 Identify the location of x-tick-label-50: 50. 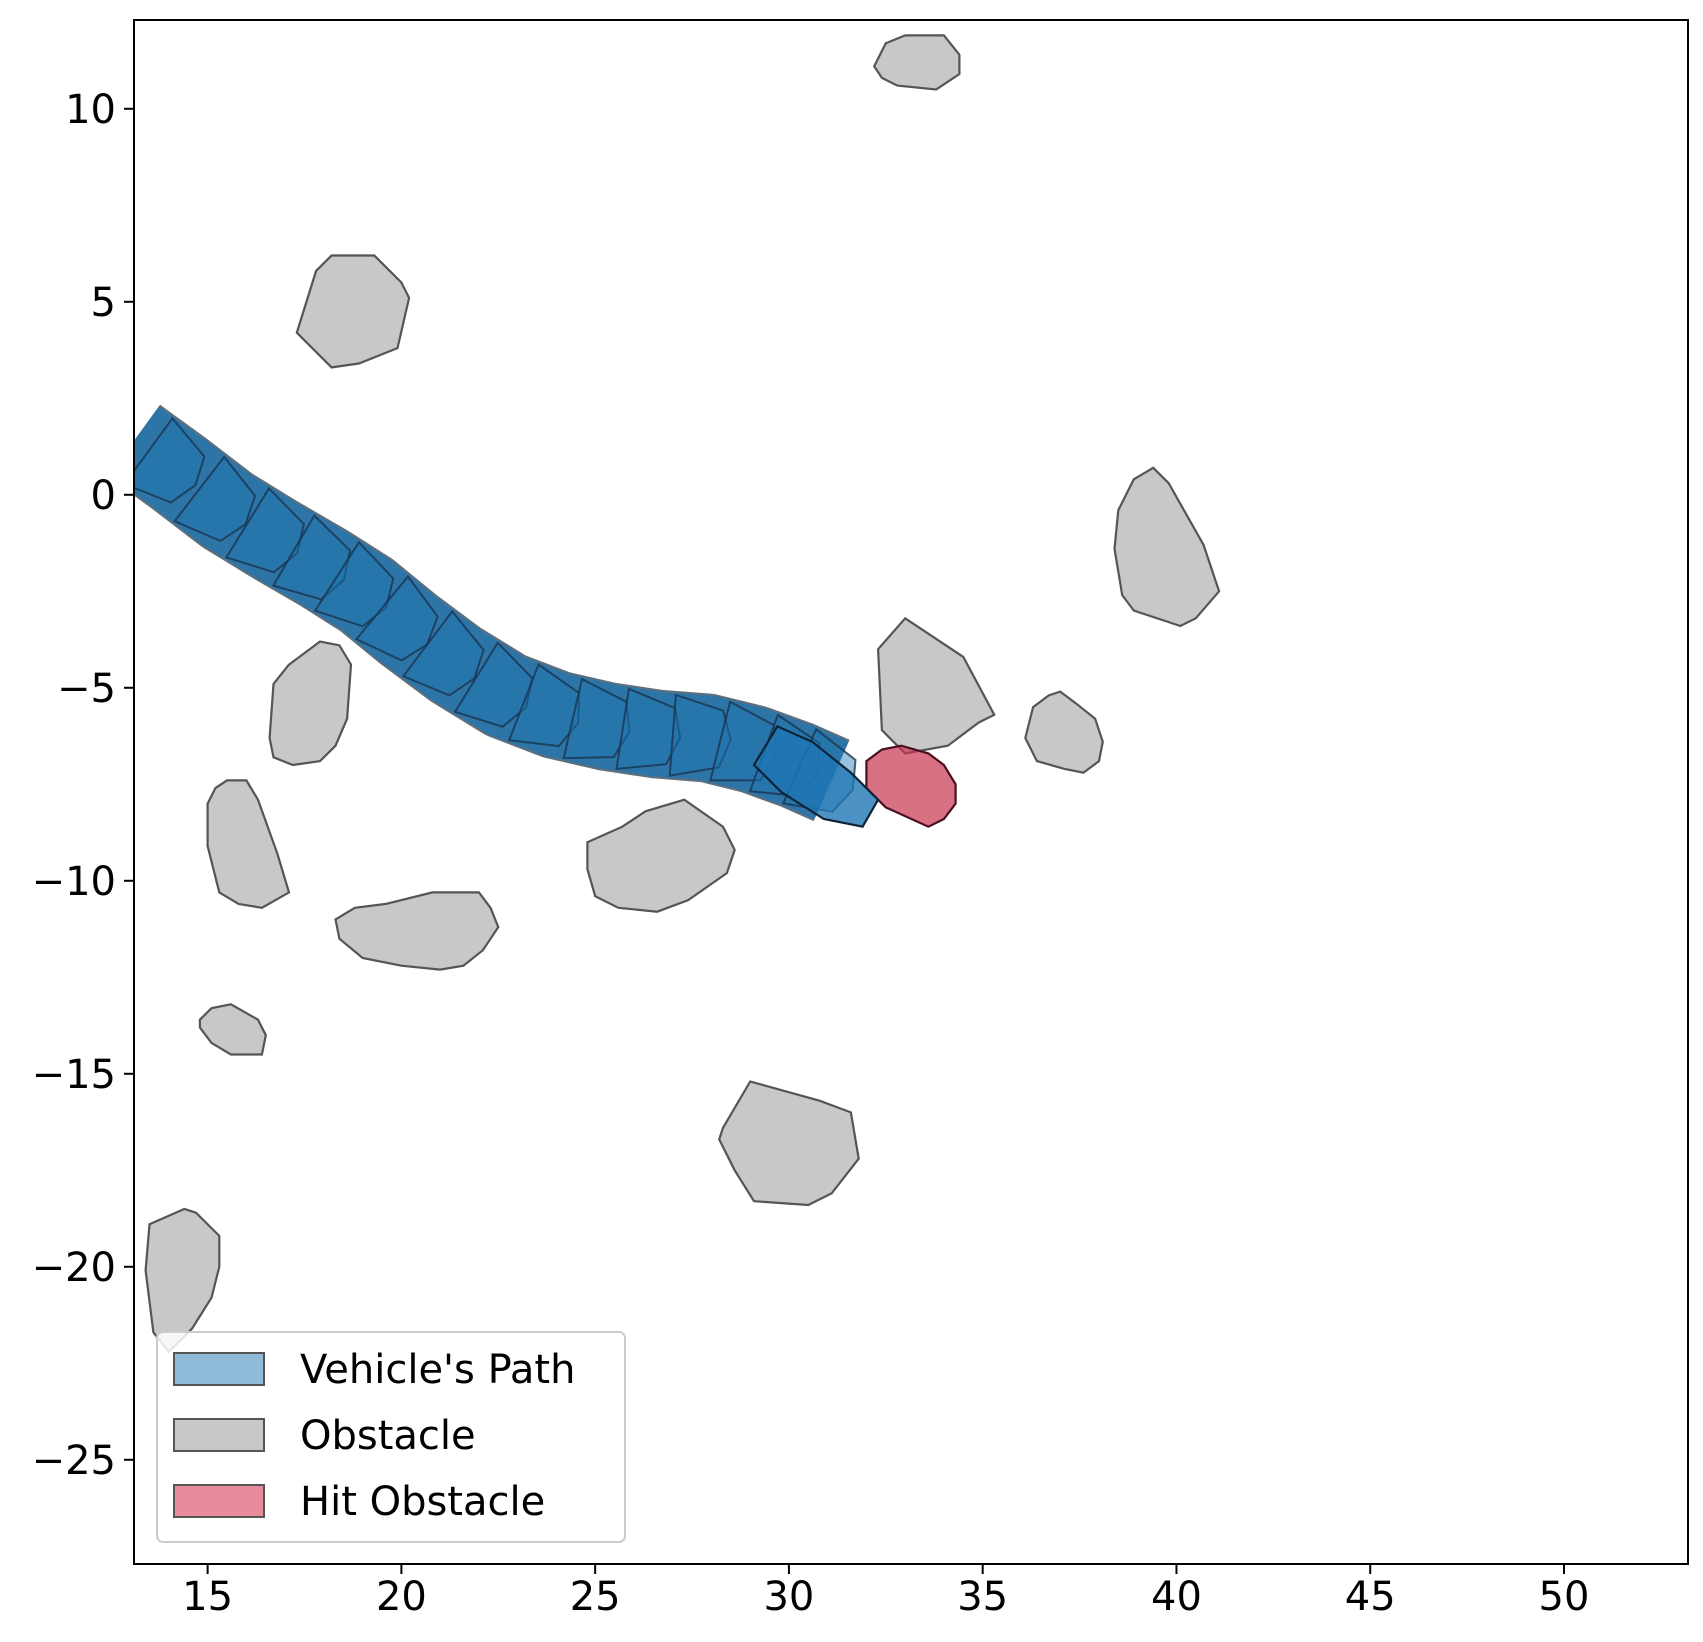
(1564, 1597).